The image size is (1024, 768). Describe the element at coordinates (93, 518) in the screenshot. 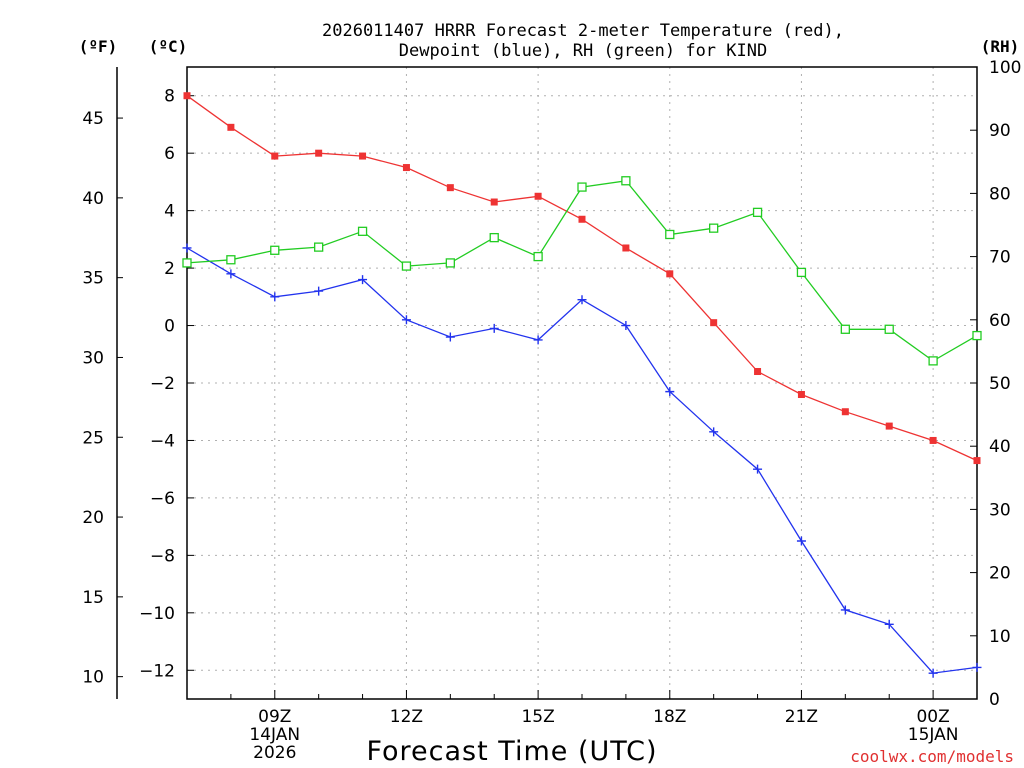

I see `fahrenheit-tick-label: 20` at that location.